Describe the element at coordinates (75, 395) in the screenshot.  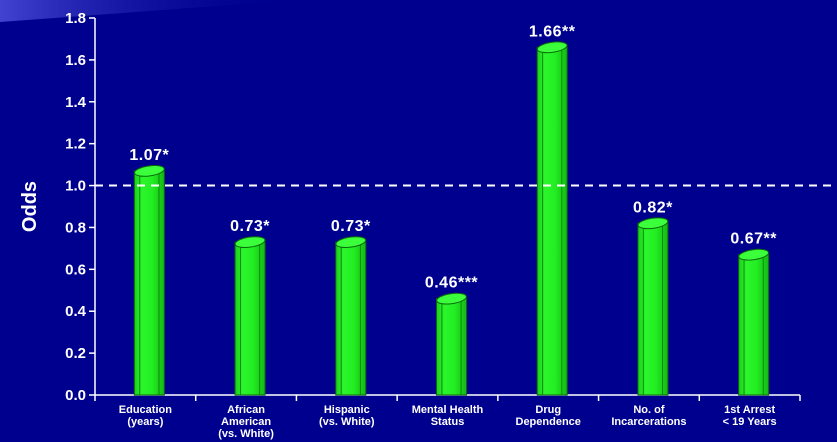
I see `y-tick-label: 0.0` at that location.